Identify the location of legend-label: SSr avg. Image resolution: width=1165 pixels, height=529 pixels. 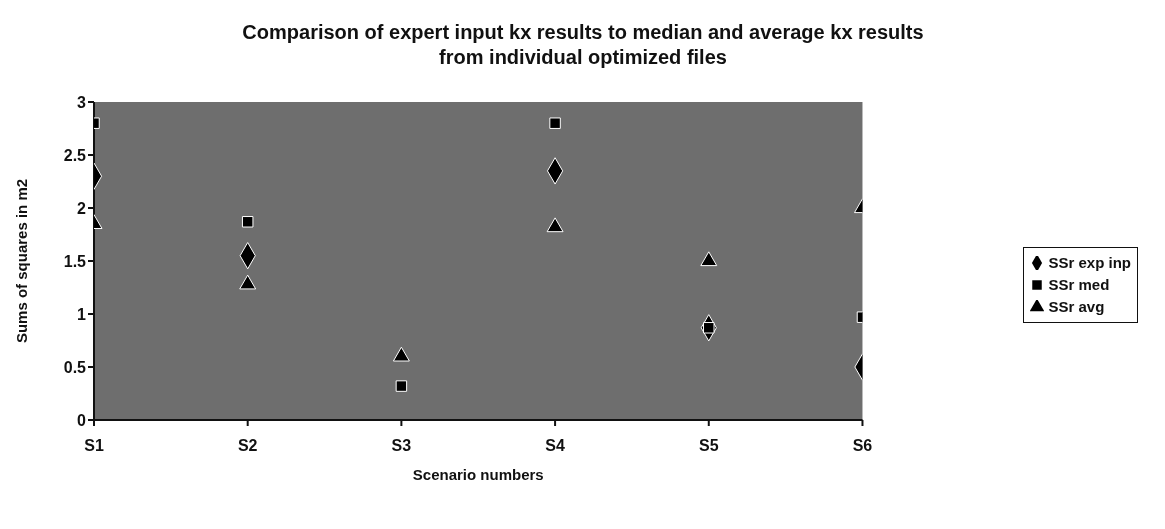
(1076, 307).